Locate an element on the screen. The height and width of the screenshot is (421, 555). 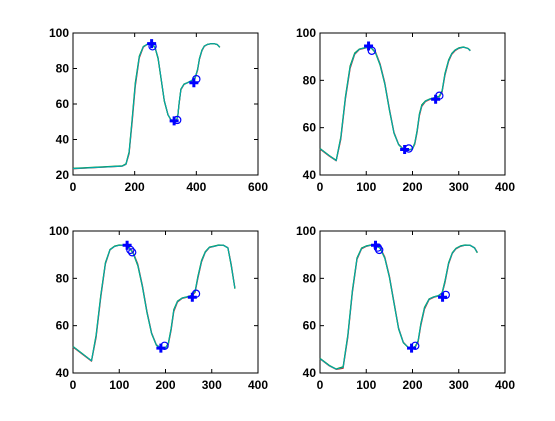
subplot-3-x-tick-label: 400 is located at coordinates (258, 385).